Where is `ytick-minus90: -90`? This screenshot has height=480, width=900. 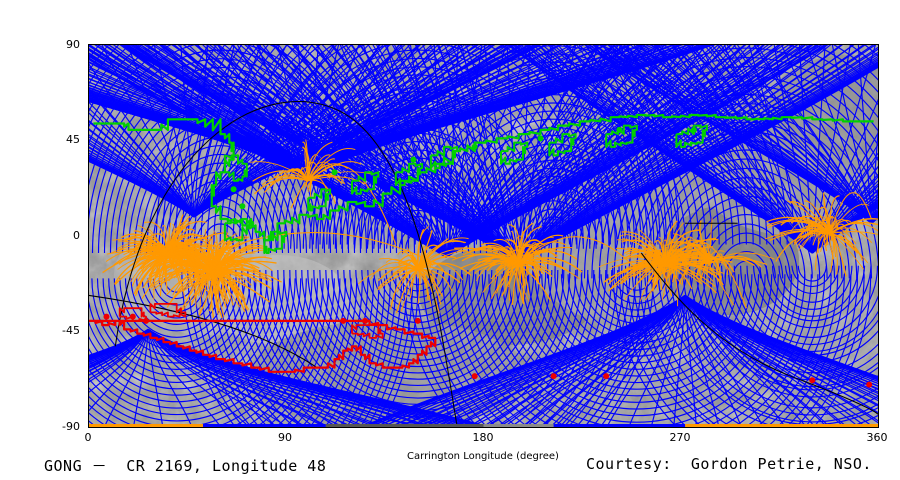 ytick-minus90: -90 is located at coordinates (71, 426).